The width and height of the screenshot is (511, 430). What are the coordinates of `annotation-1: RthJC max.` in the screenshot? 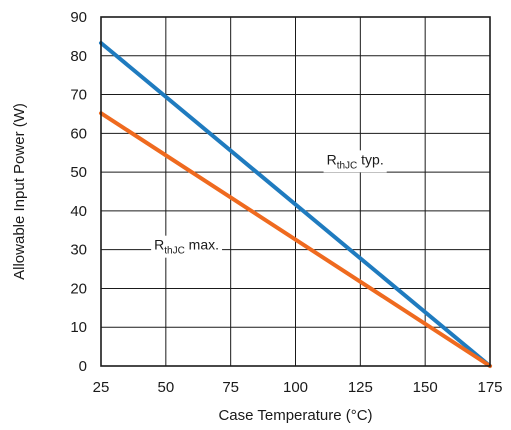 It's located at (187, 246).